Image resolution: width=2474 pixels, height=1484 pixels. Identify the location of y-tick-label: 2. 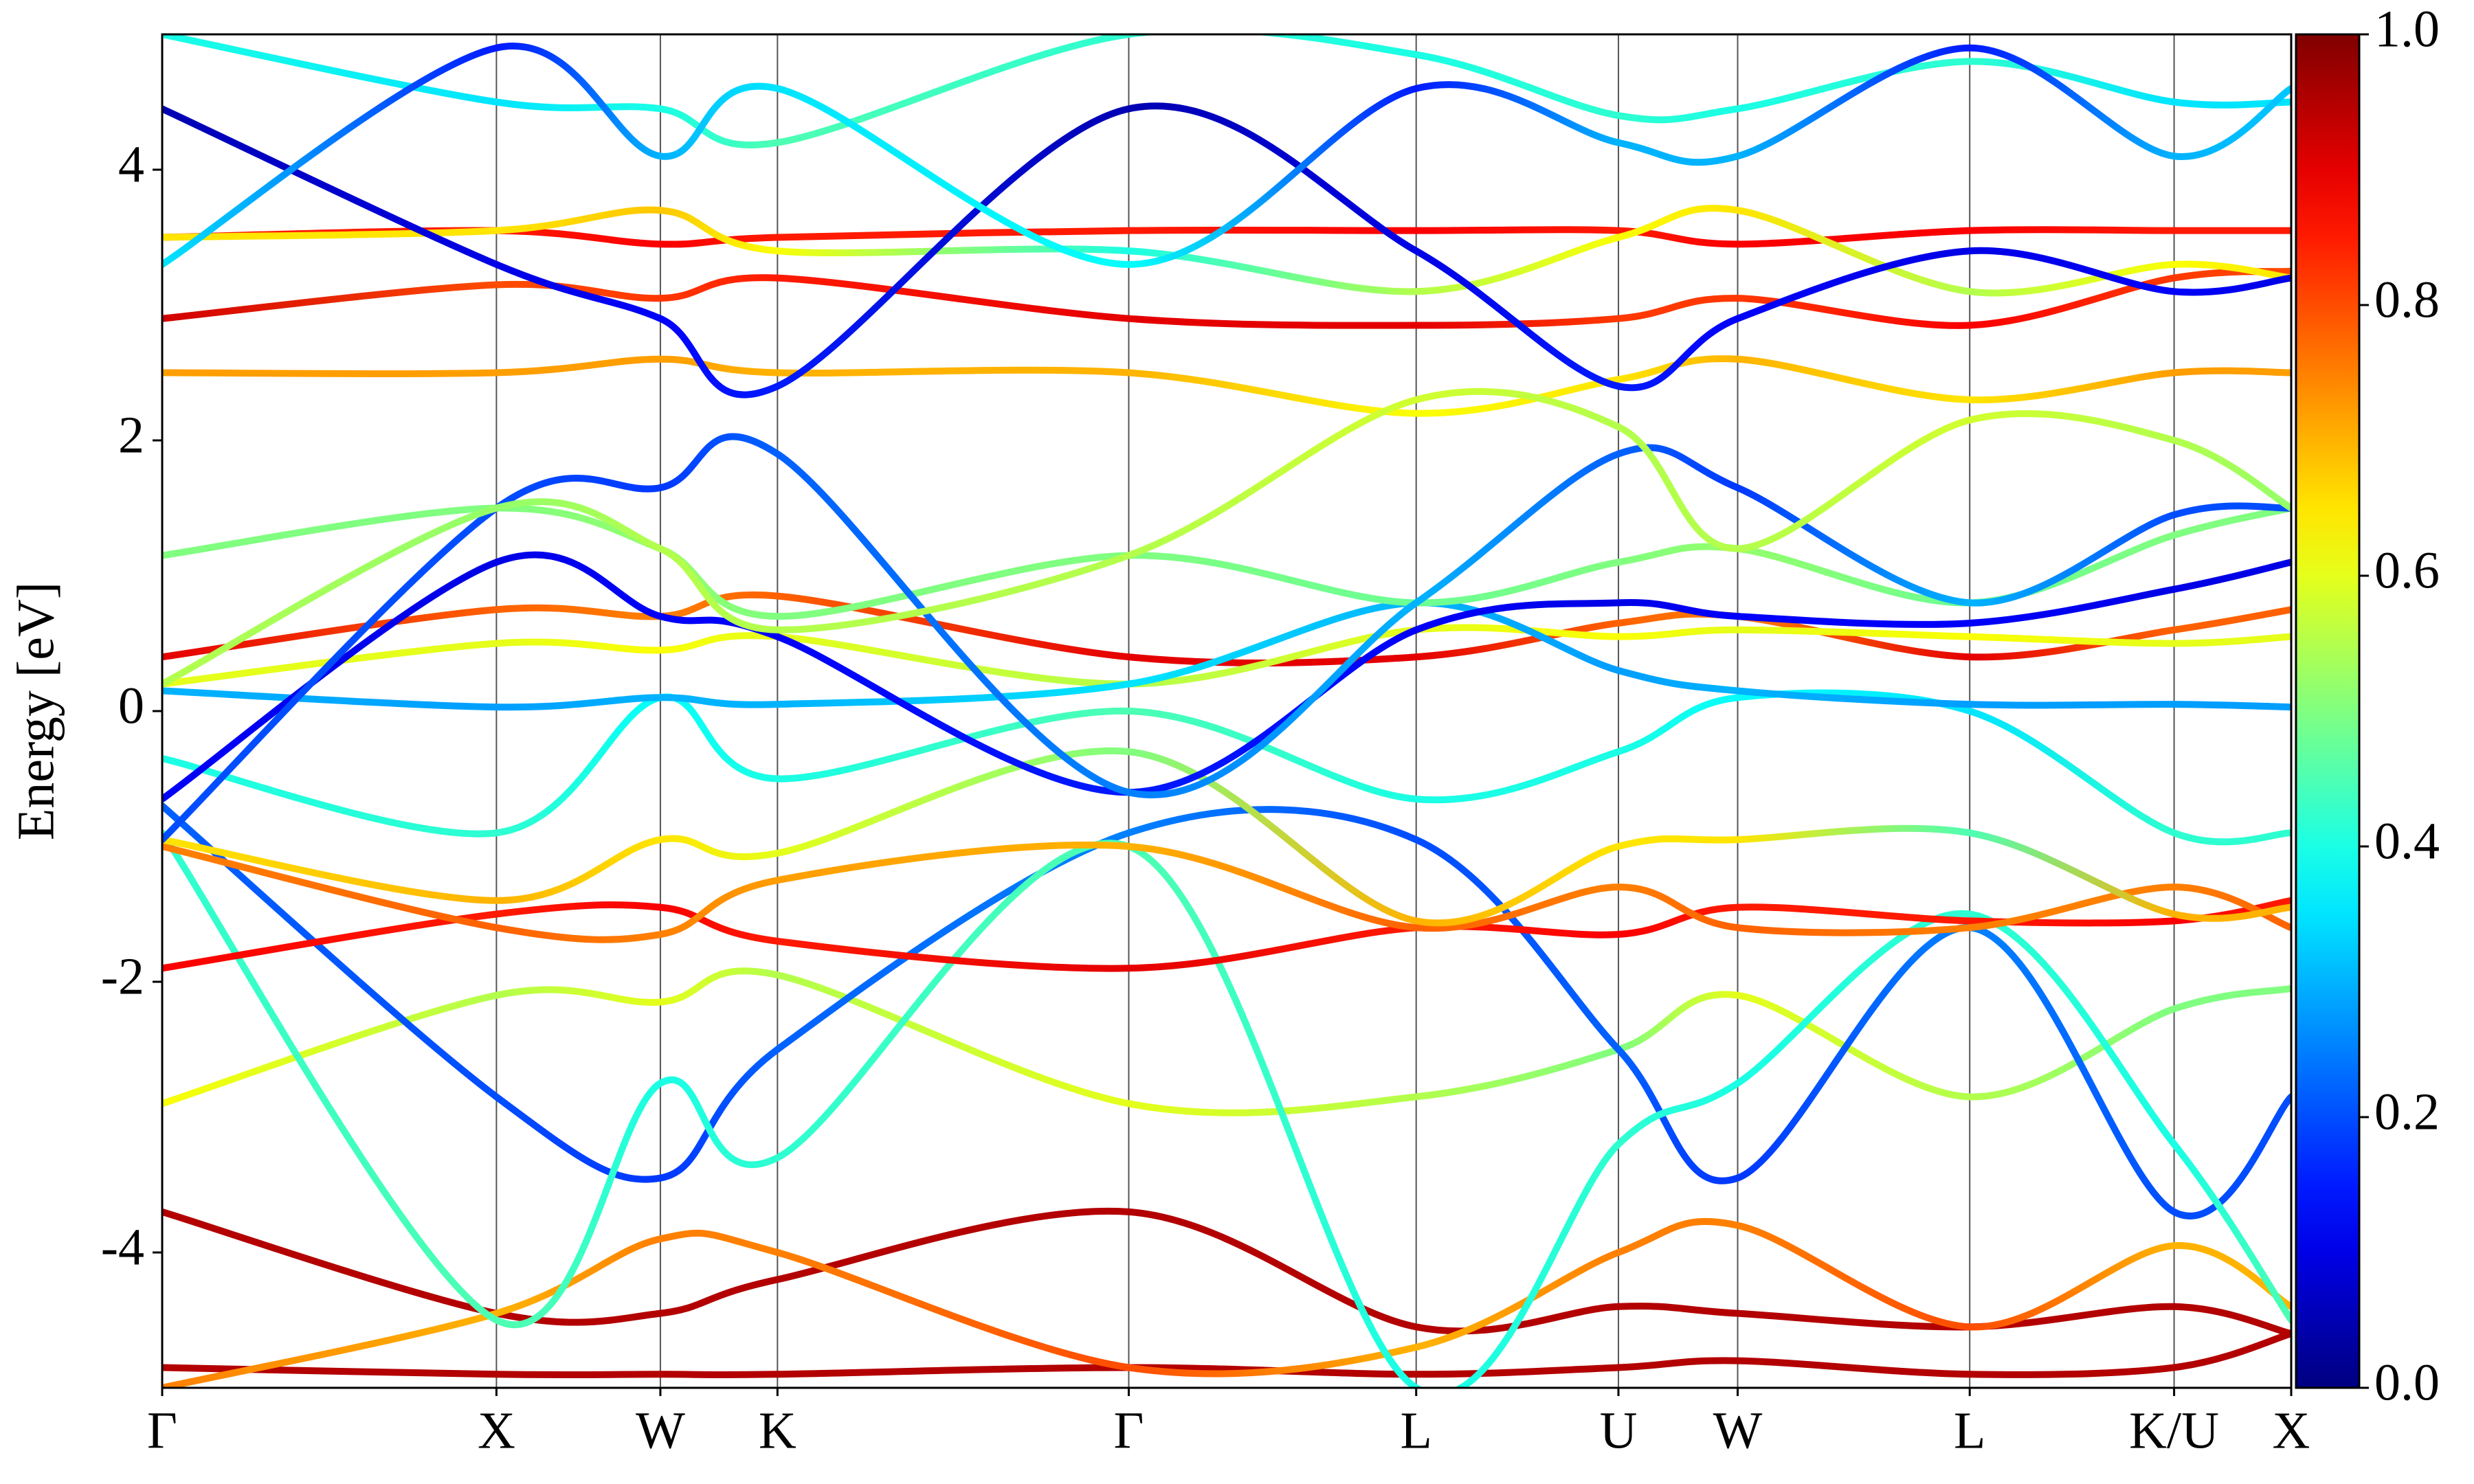
(131, 435).